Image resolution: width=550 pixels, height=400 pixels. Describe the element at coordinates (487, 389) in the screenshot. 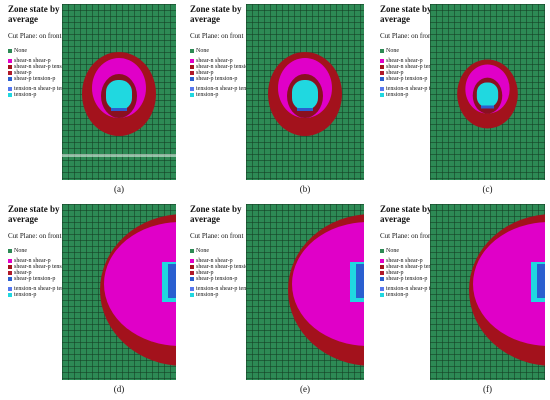

I see `panel-caption: (f)` at that location.